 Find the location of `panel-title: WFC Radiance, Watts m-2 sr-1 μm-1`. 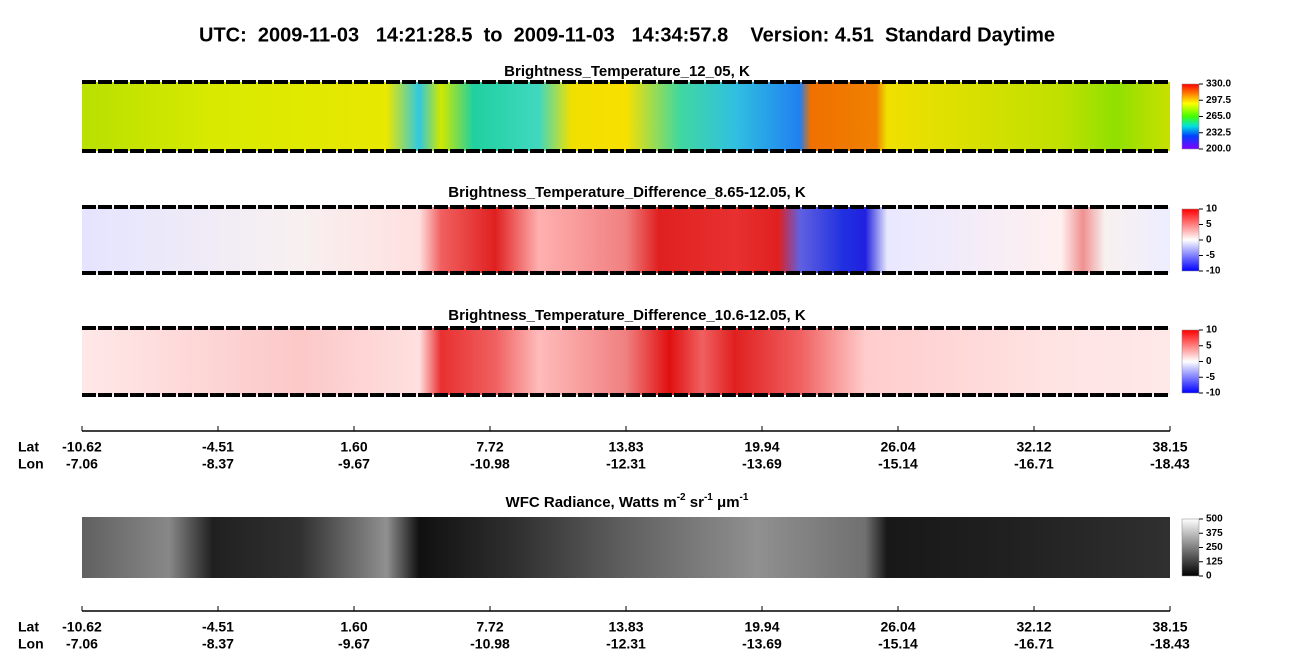

panel-title: WFC Radiance, Watts m-2 sr-1 μm-1 is located at coordinates (627, 501).